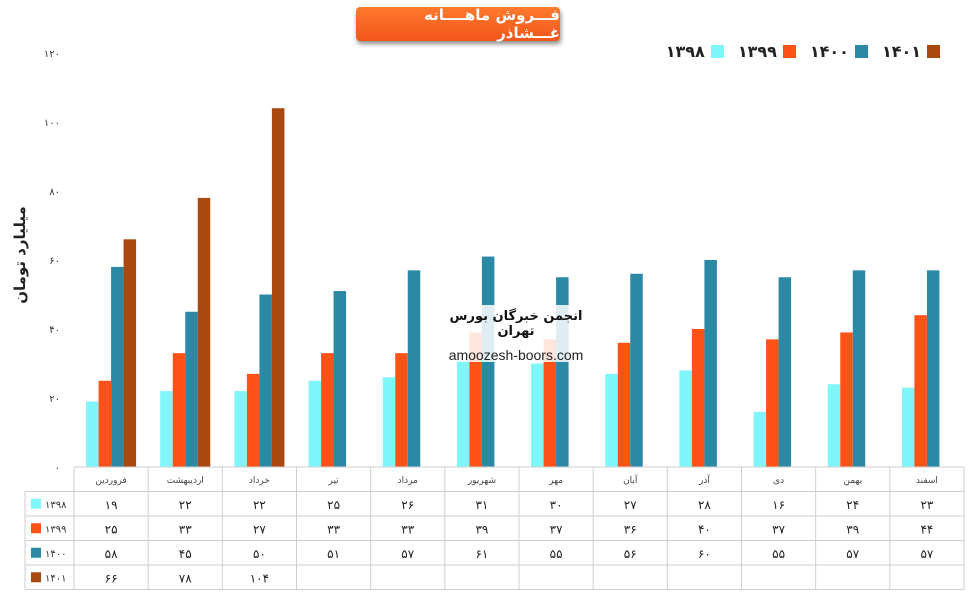 This screenshot has height=611, width=976. Describe the element at coordinates (259, 554) in the screenshot. I see `table-cell-value: ۵۰` at that location.